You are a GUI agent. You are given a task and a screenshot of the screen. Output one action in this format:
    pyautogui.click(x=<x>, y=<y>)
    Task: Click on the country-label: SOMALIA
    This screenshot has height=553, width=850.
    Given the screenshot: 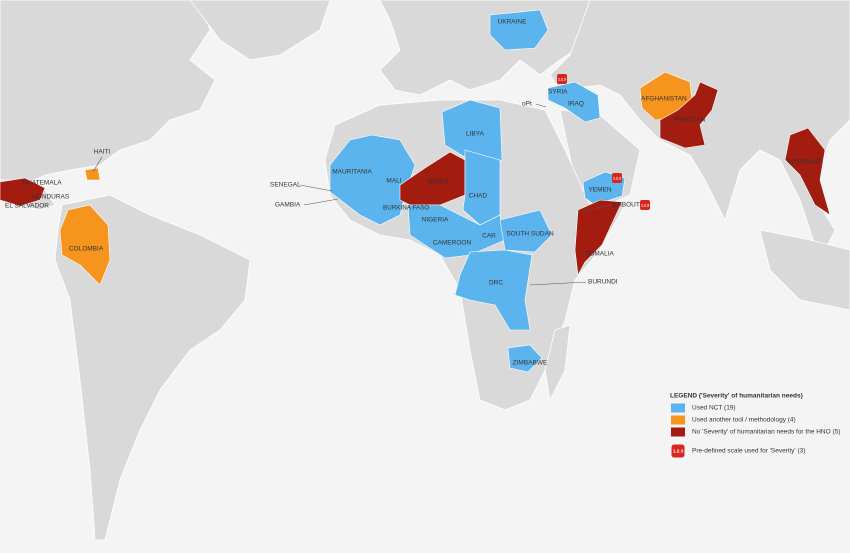 What is the action you would take?
    pyautogui.click(x=600, y=254)
    